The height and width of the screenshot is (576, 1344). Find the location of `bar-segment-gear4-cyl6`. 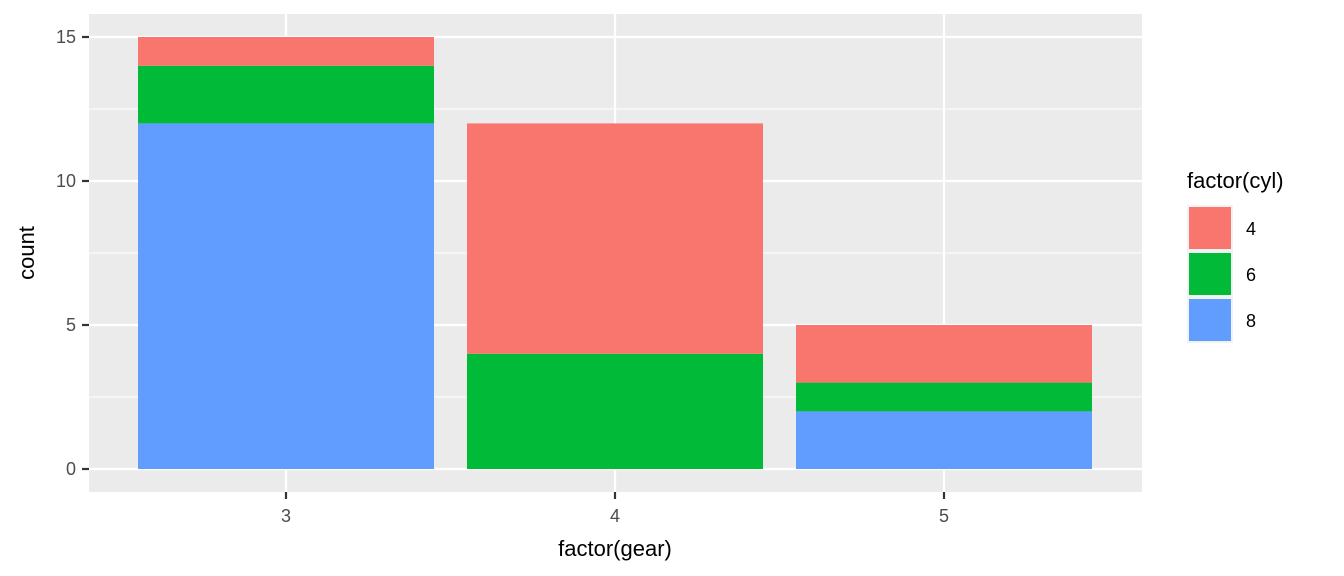

bar-segment-gear4-cyl6 is located at coordinates (615, 411).